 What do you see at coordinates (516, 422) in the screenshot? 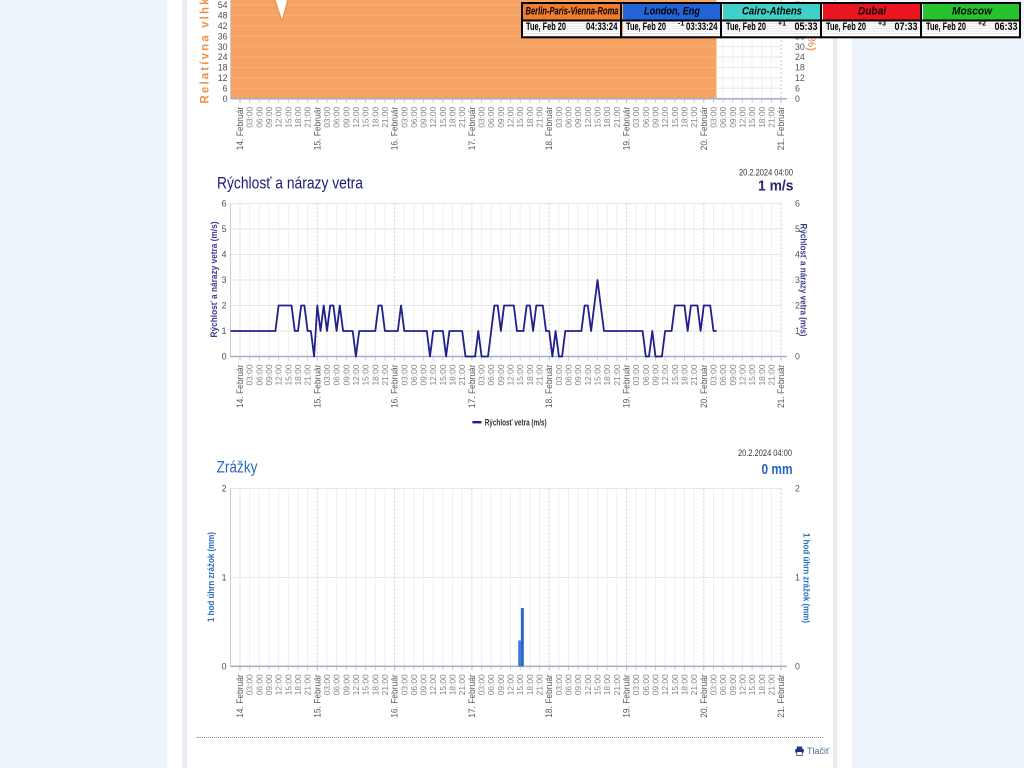
I see `svg-text: Rýchlosť vetra (m/s)` at bounding box center [516, 422].